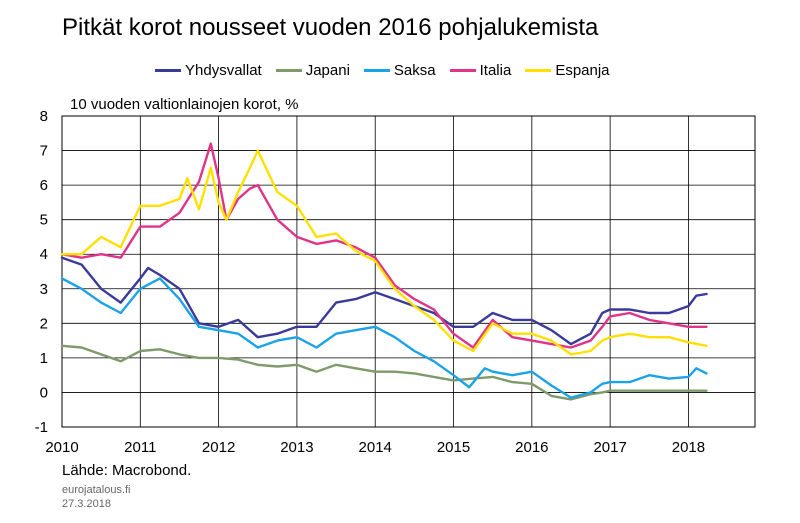  I want to click on x-tick-label: 2014, so click(375, 447).